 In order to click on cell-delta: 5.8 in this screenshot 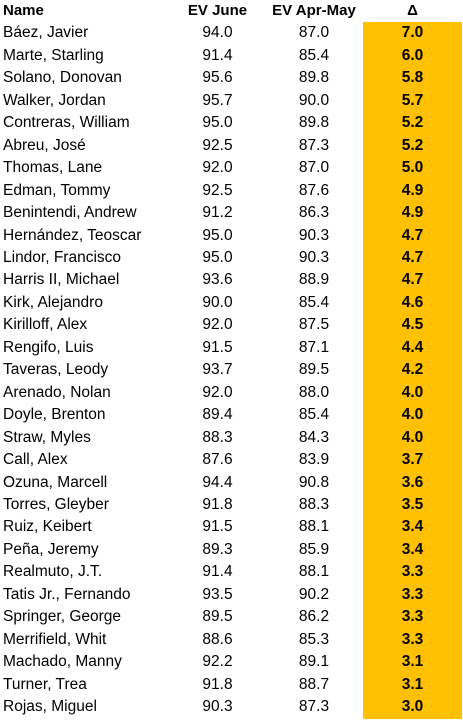, I will do `click(412, 78)`.